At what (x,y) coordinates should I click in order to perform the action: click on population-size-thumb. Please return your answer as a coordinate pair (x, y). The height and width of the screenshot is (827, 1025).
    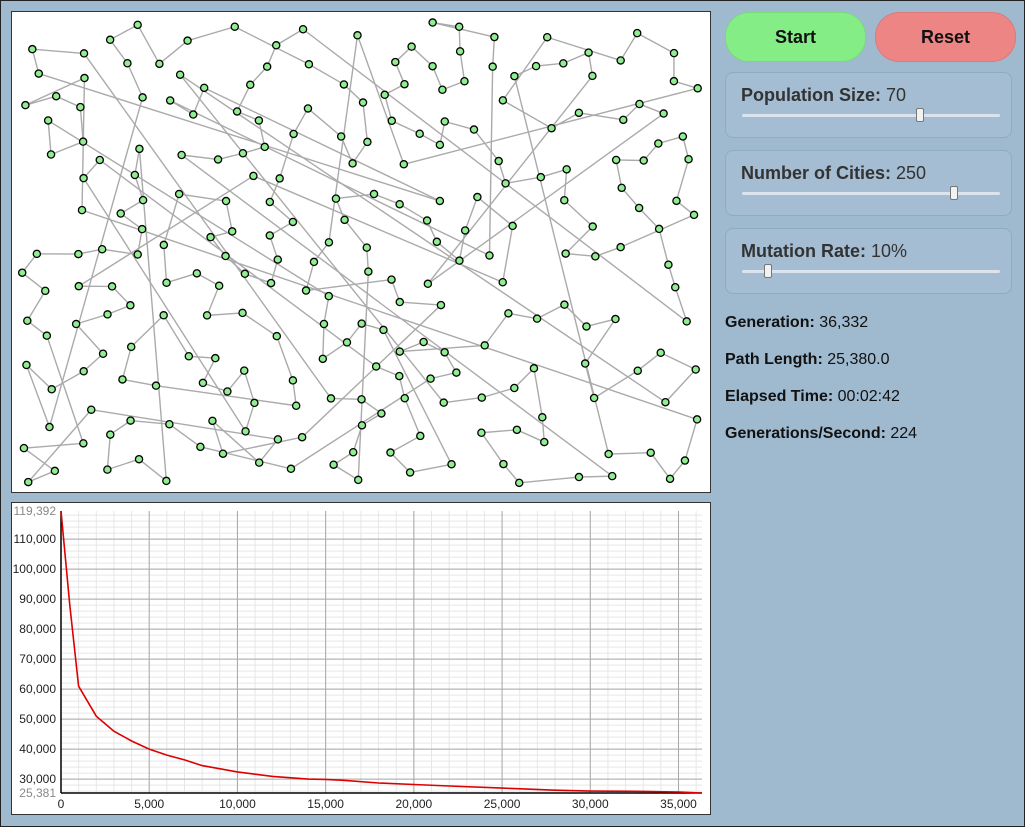
    Looking at the image, I should click on (920, 115).